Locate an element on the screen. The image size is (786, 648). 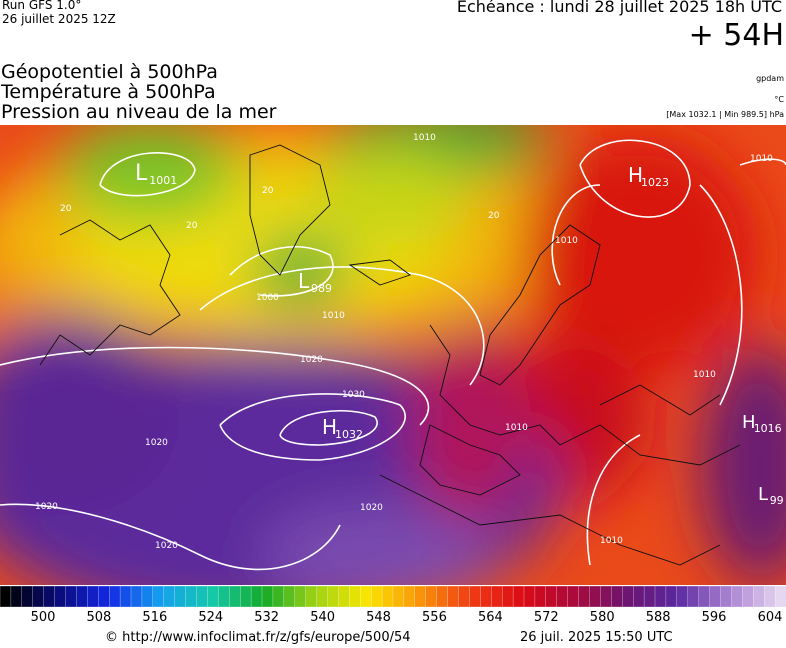
center-value: 989 is located at coordinates (321, 288).